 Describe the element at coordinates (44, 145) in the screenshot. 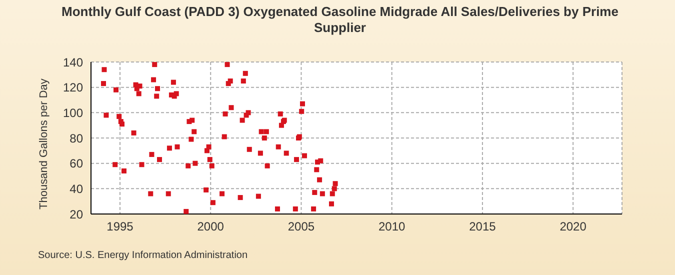

I see `y-axis-title: Thousand Gallons per Day` at that location.